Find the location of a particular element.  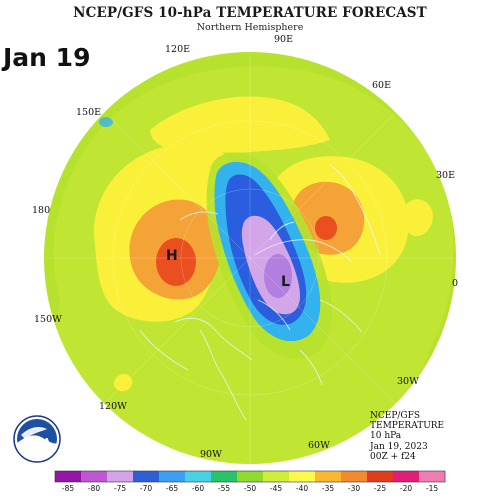

logo-lettering: NOAA is located at coordinates (37, 441).